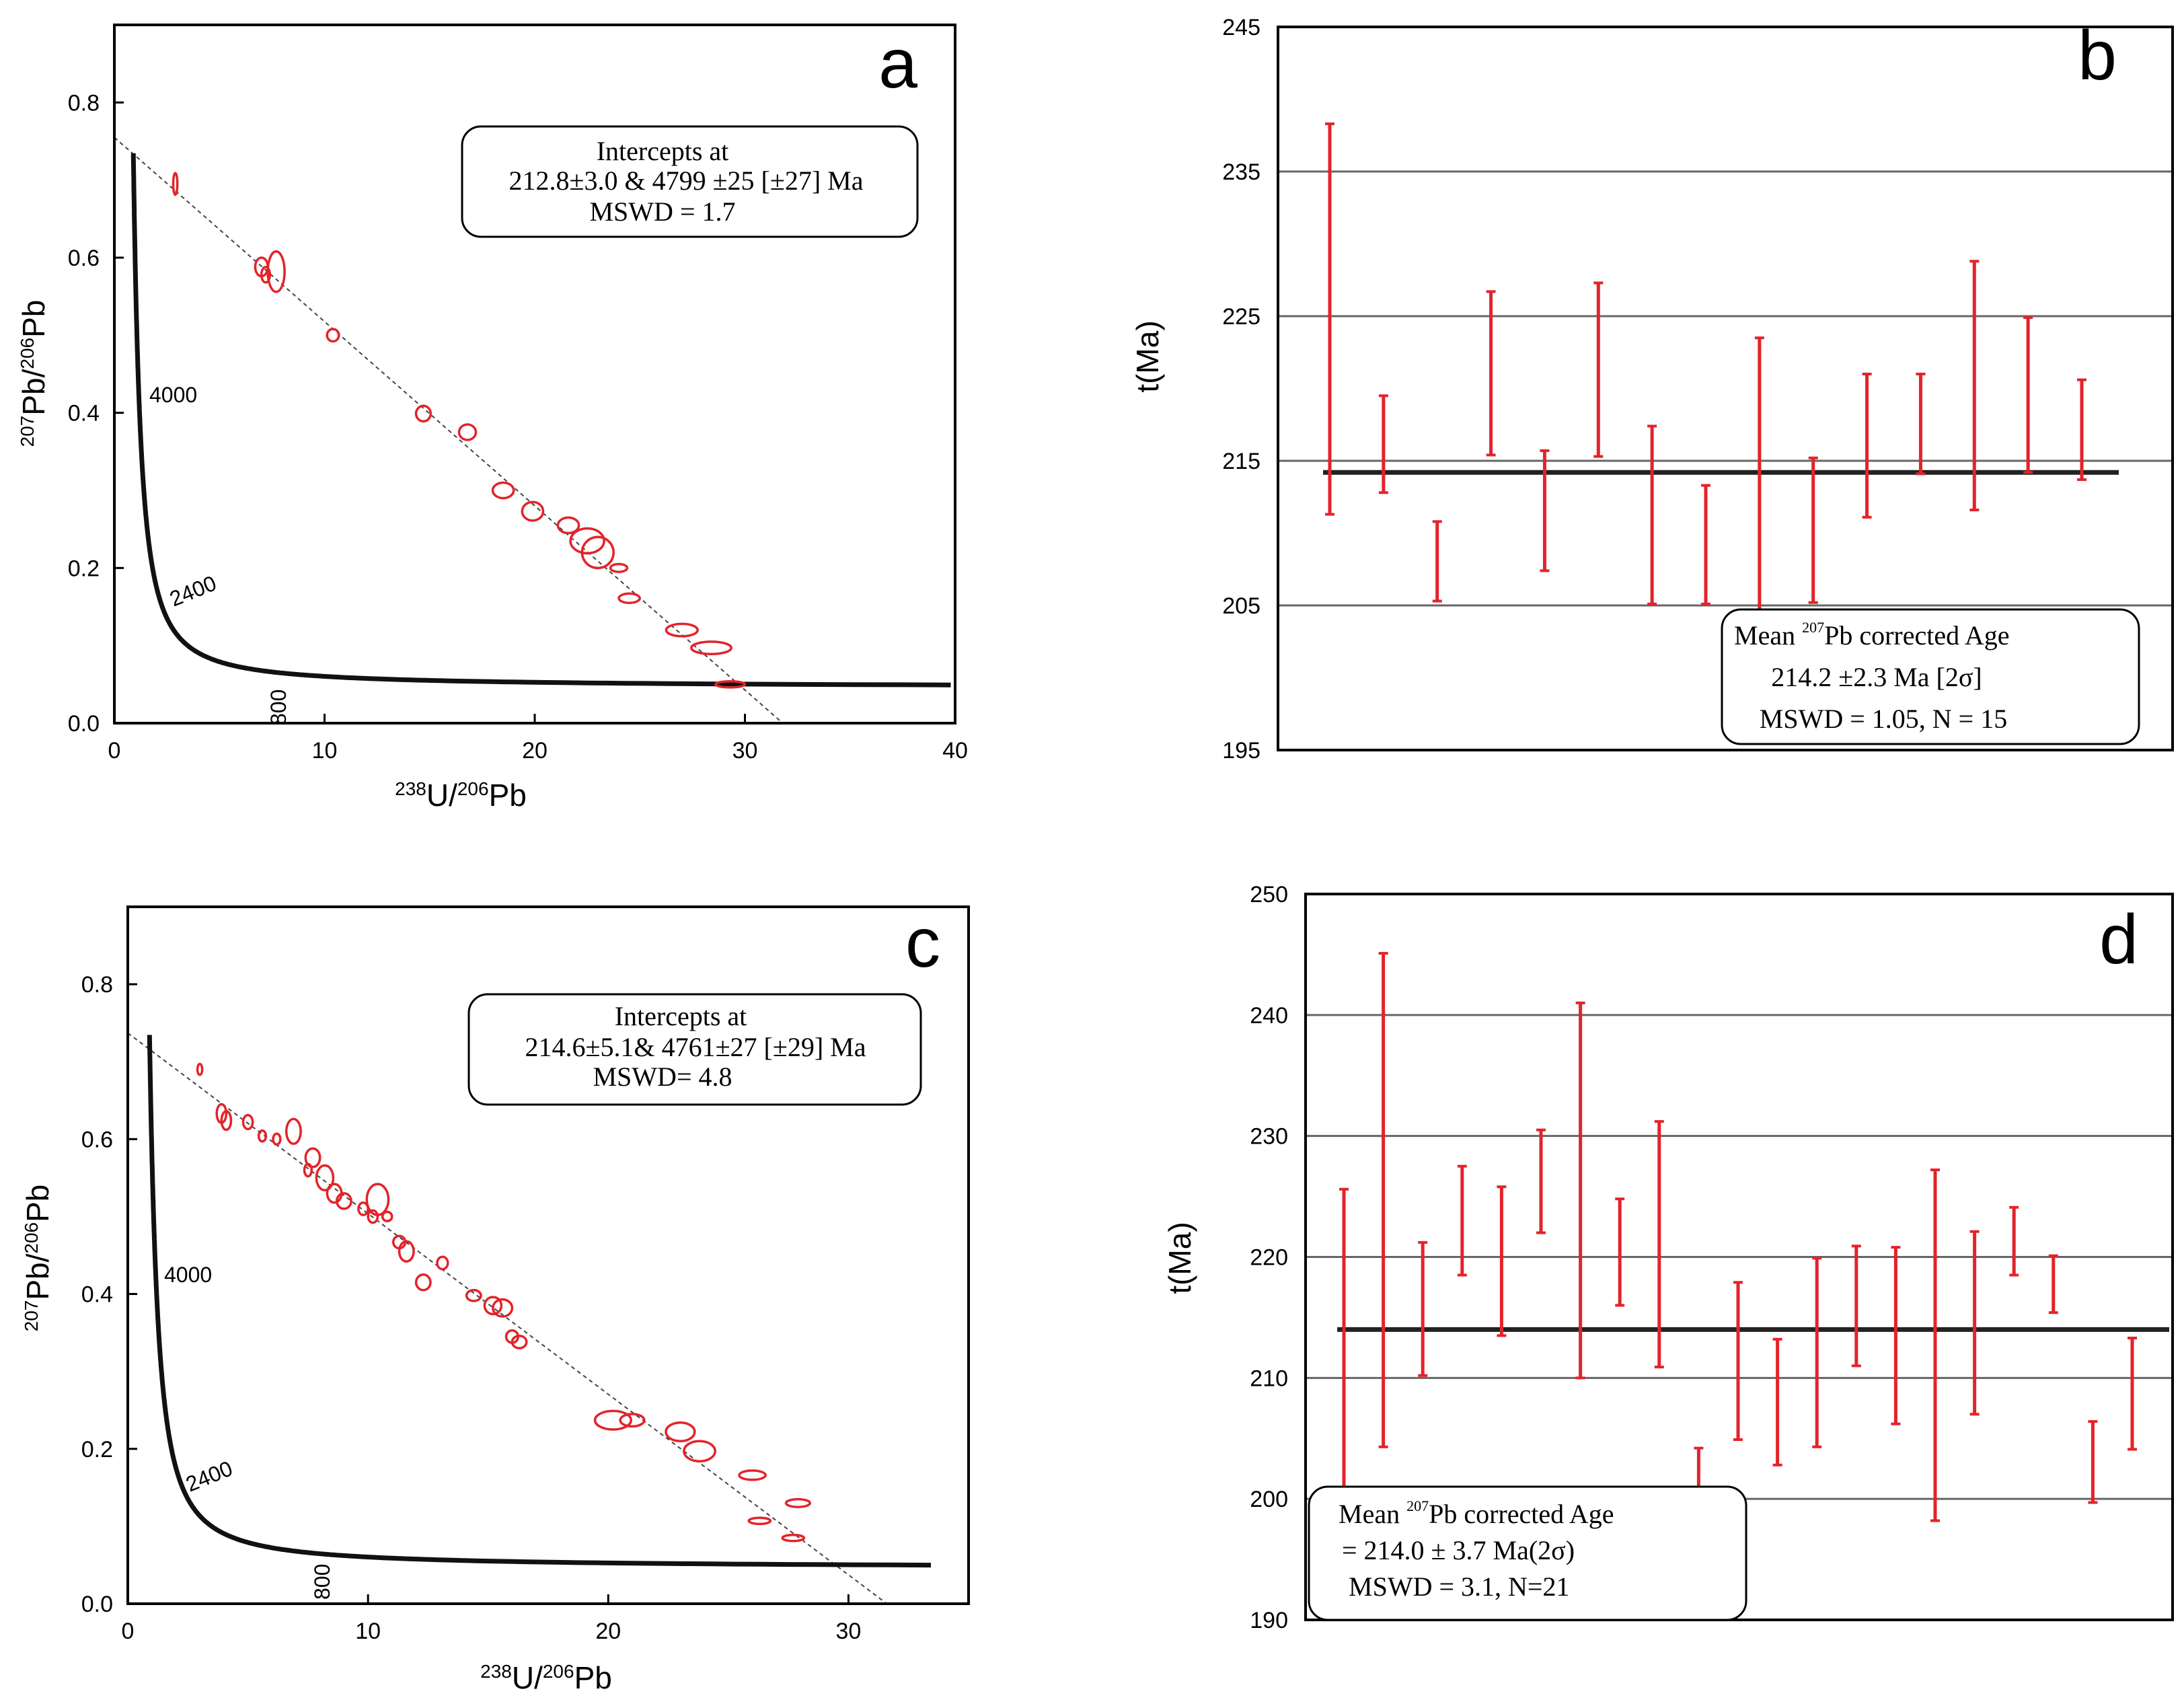  What do you see at coordinates (681, 1016) in the screenshot?
I see `panel-c-box-line1: Intercepts at` at bounding box center [681, 1016].